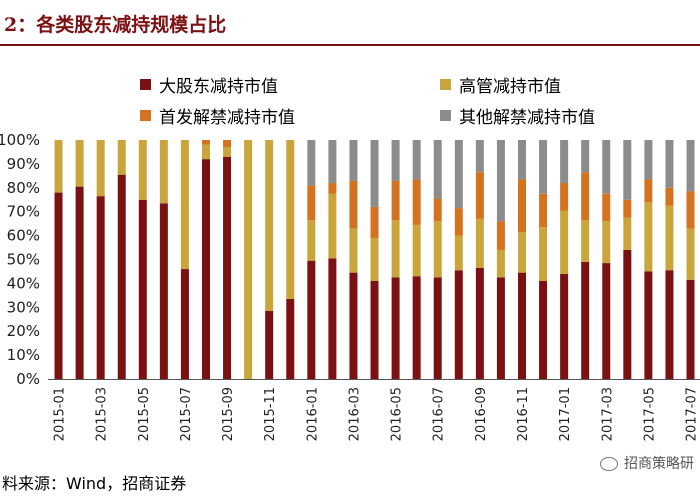 The height and width of the screenshot is (500, 700). What do you see at coordinates (374, 259) in the screenshot?
I see `bar-segment-2016-04-s1` at bounding box center [374, 259].